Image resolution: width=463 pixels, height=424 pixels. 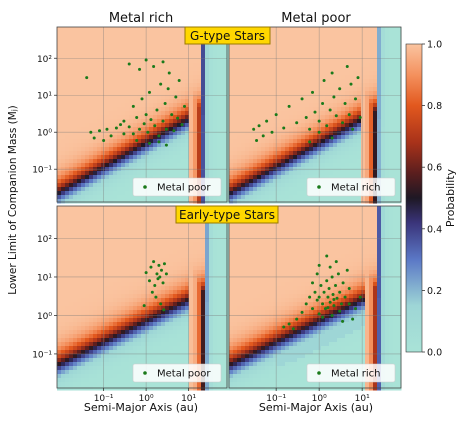 What do you see at coordinates (263, 136) in the screenshot?
I see `data-point` at bounding box center [263, 136].